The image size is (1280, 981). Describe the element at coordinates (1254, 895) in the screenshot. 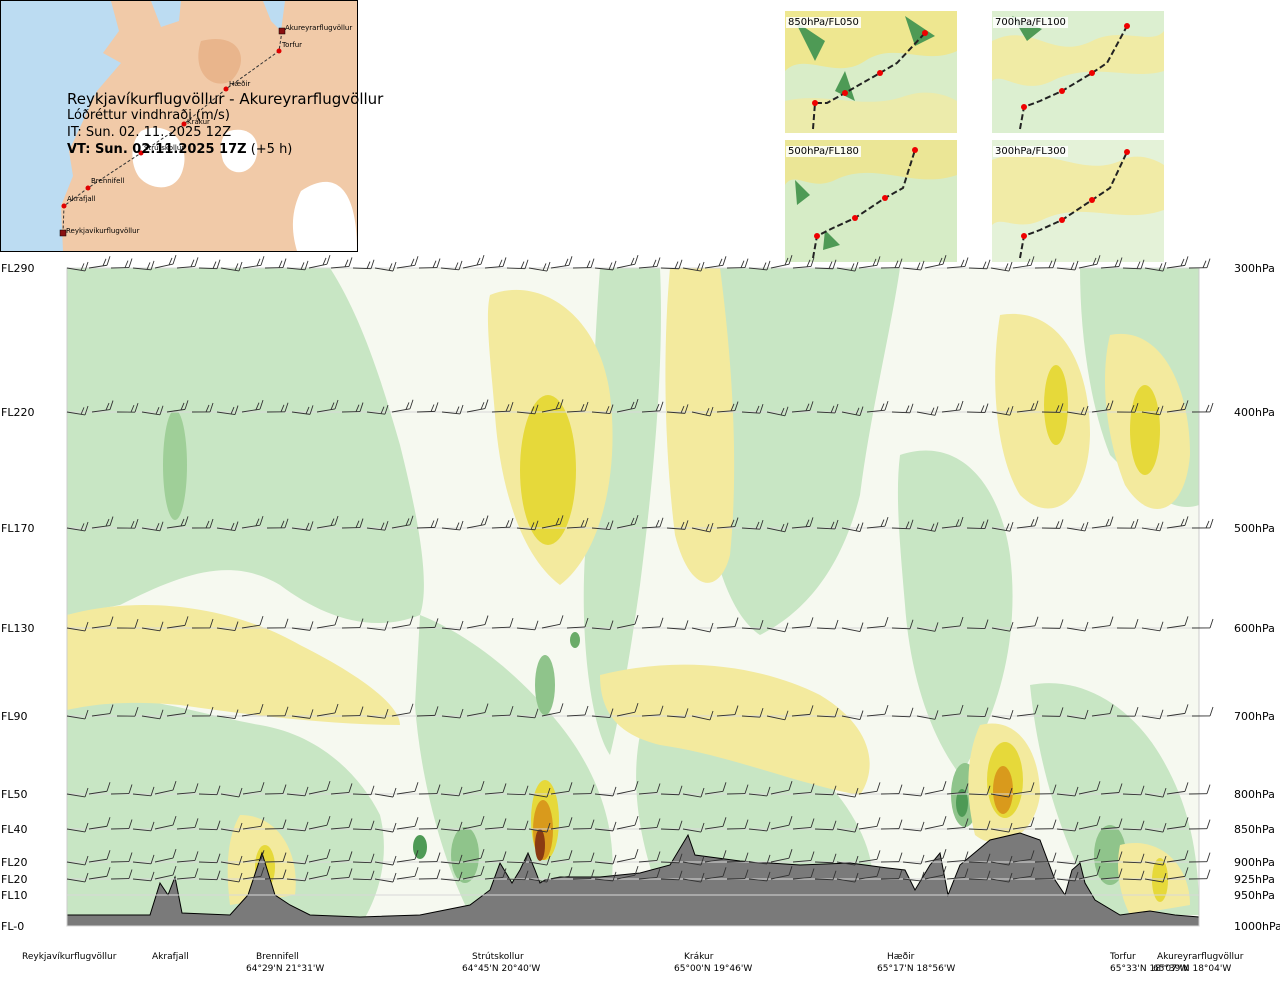

I see `pressure-level-label: 950hPa` at that location.